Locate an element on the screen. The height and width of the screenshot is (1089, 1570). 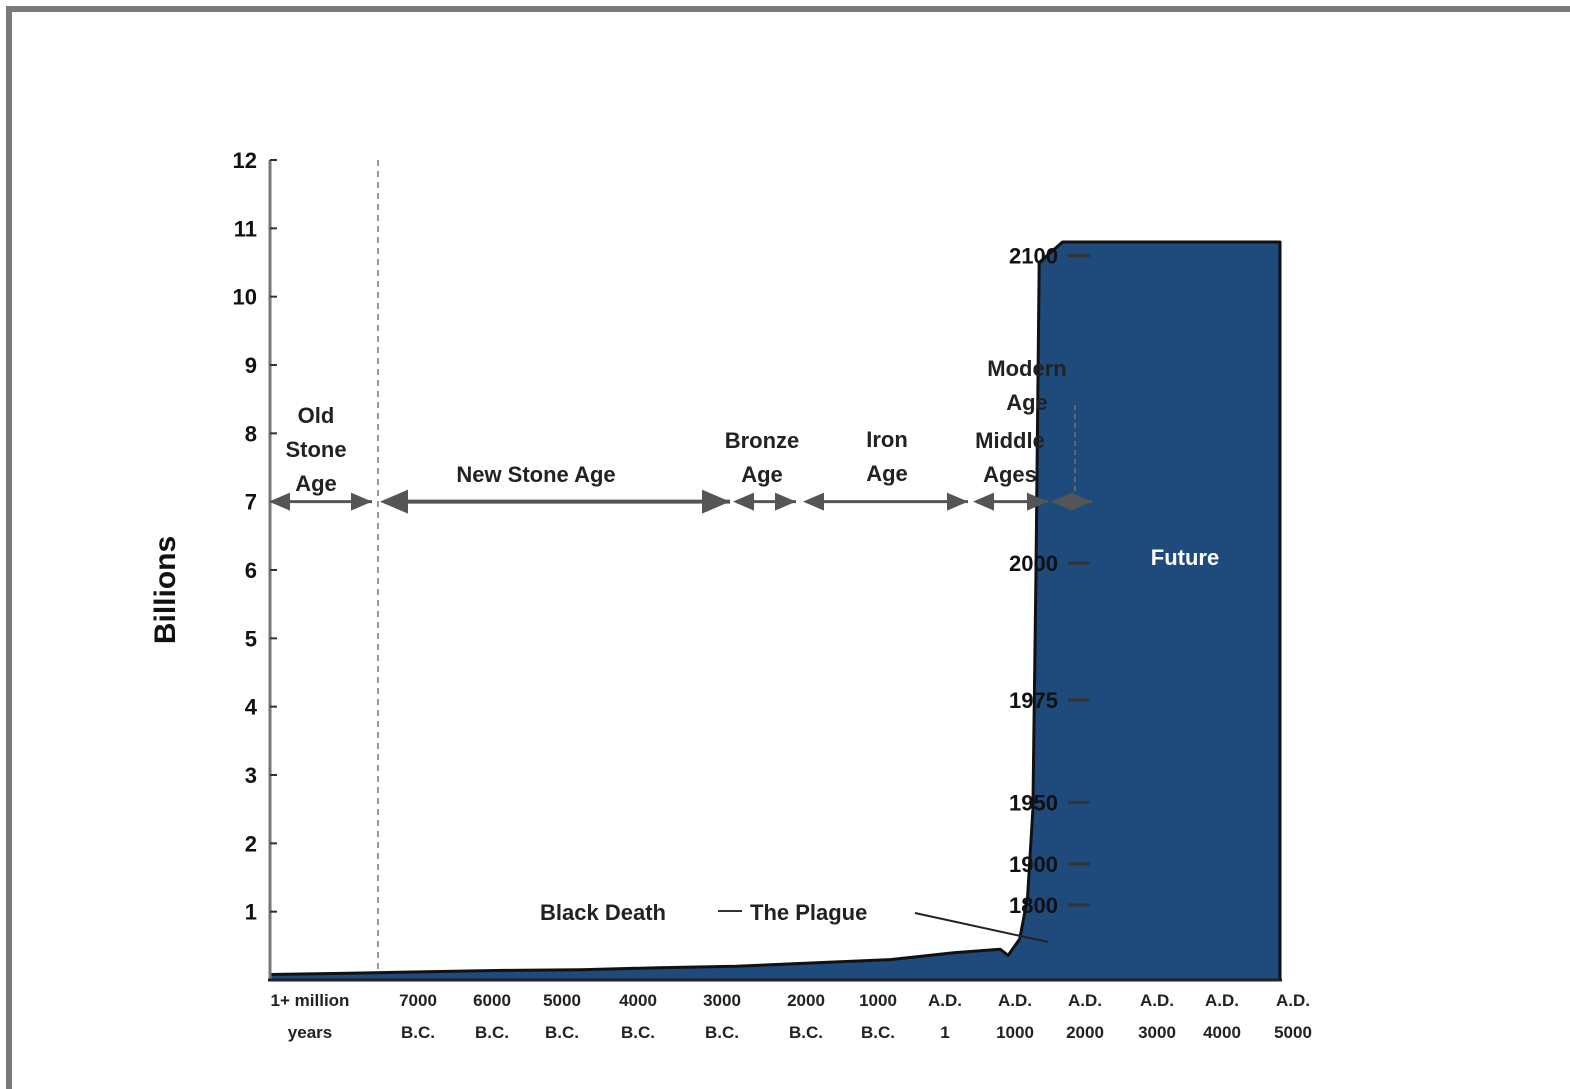
era-label-line: Middle is located at coordinates (1010, 440).